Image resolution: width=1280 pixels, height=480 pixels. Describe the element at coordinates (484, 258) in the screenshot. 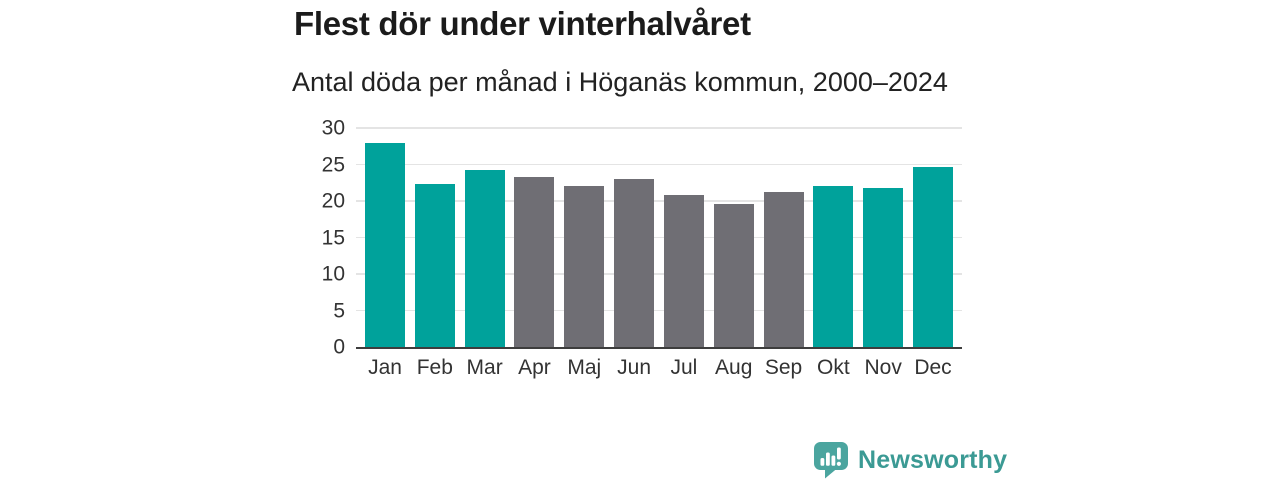

I see `bar-mar` at that location.